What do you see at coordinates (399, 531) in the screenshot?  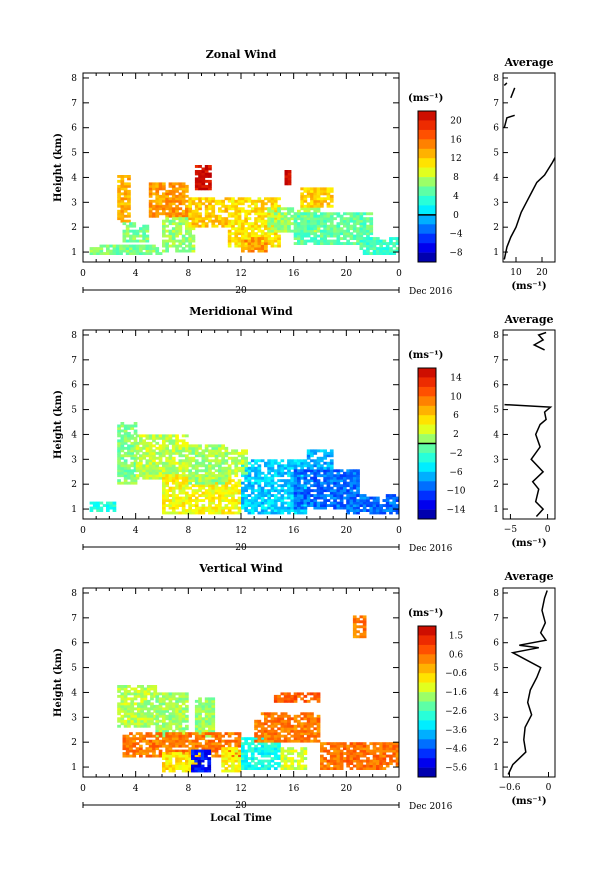 I see `x-tick-label: 0` at bounding box center [399, 531].